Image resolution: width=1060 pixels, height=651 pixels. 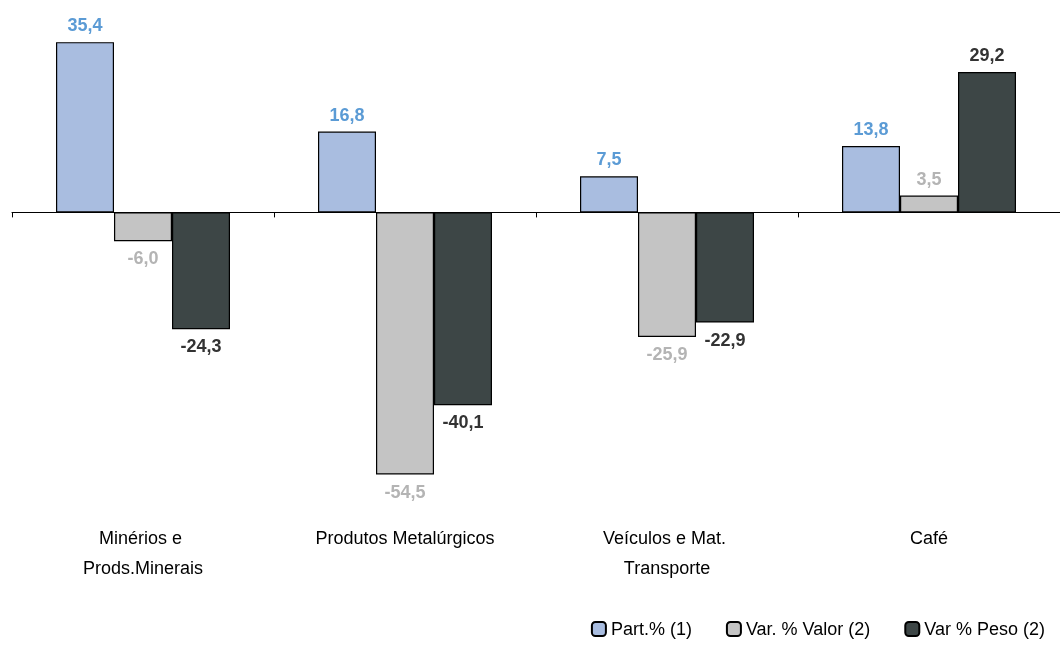 What do you see at coordinates (609, 159) in the screenshot?
I see `data-label: 7,5` at bounding box center [609, 159].